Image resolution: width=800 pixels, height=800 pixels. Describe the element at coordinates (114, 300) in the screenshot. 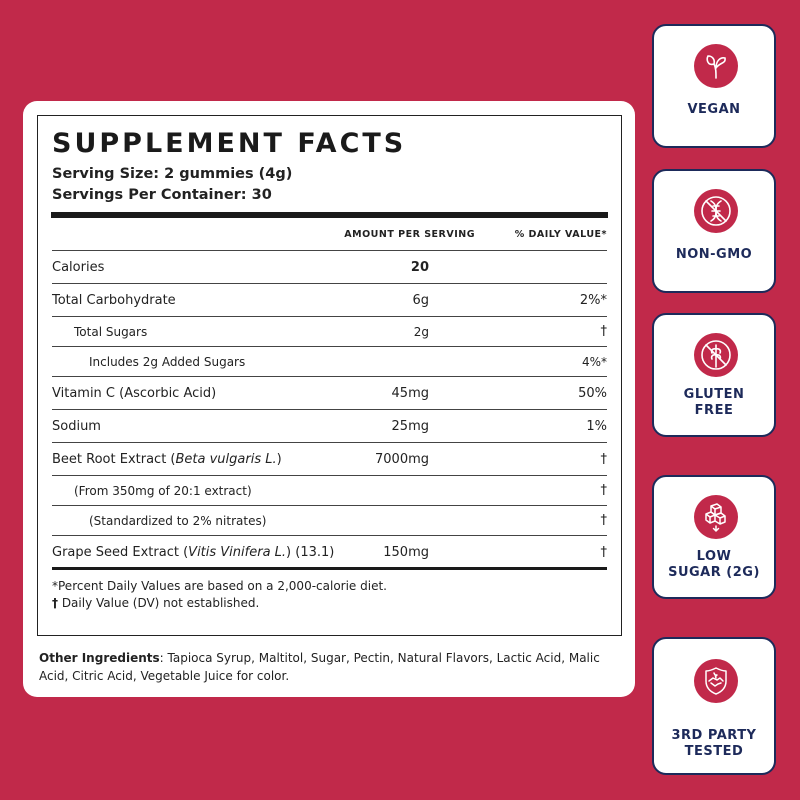

I see `row-name: Total Carbohydrate` at that location.